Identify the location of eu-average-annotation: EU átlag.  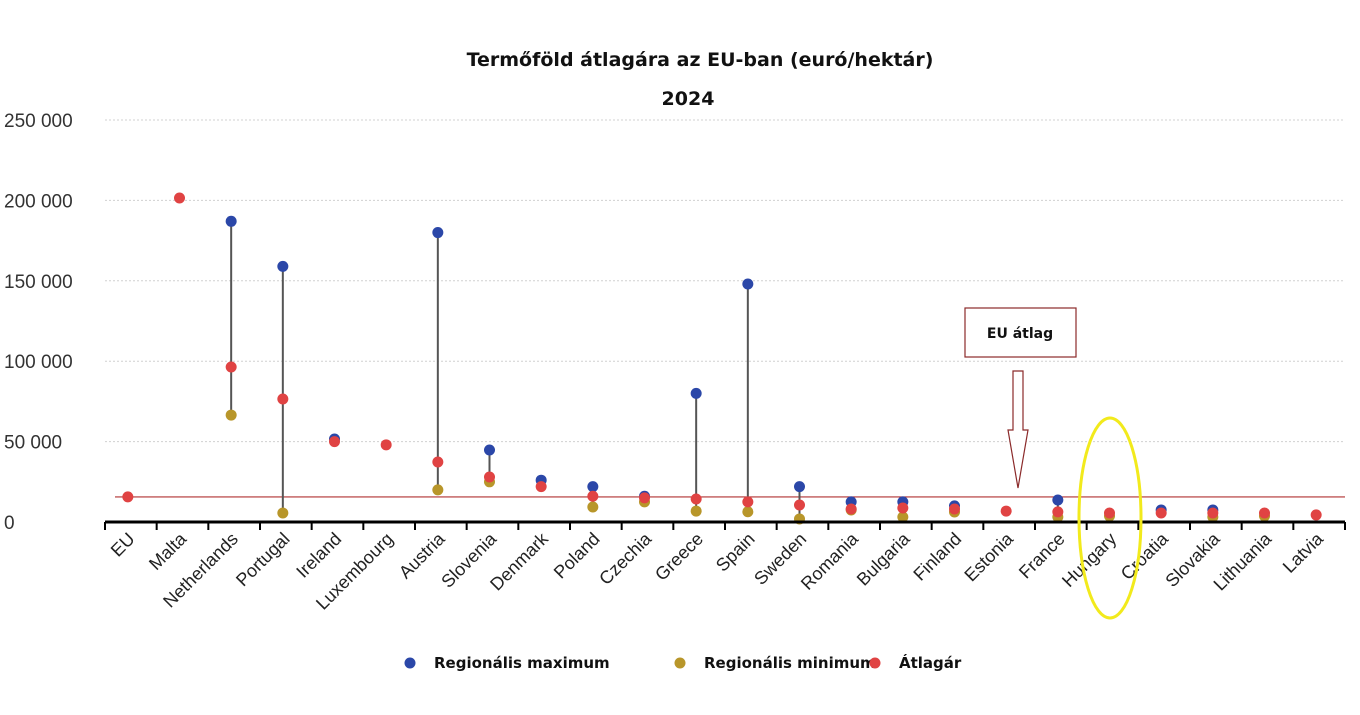
(1020, 398).